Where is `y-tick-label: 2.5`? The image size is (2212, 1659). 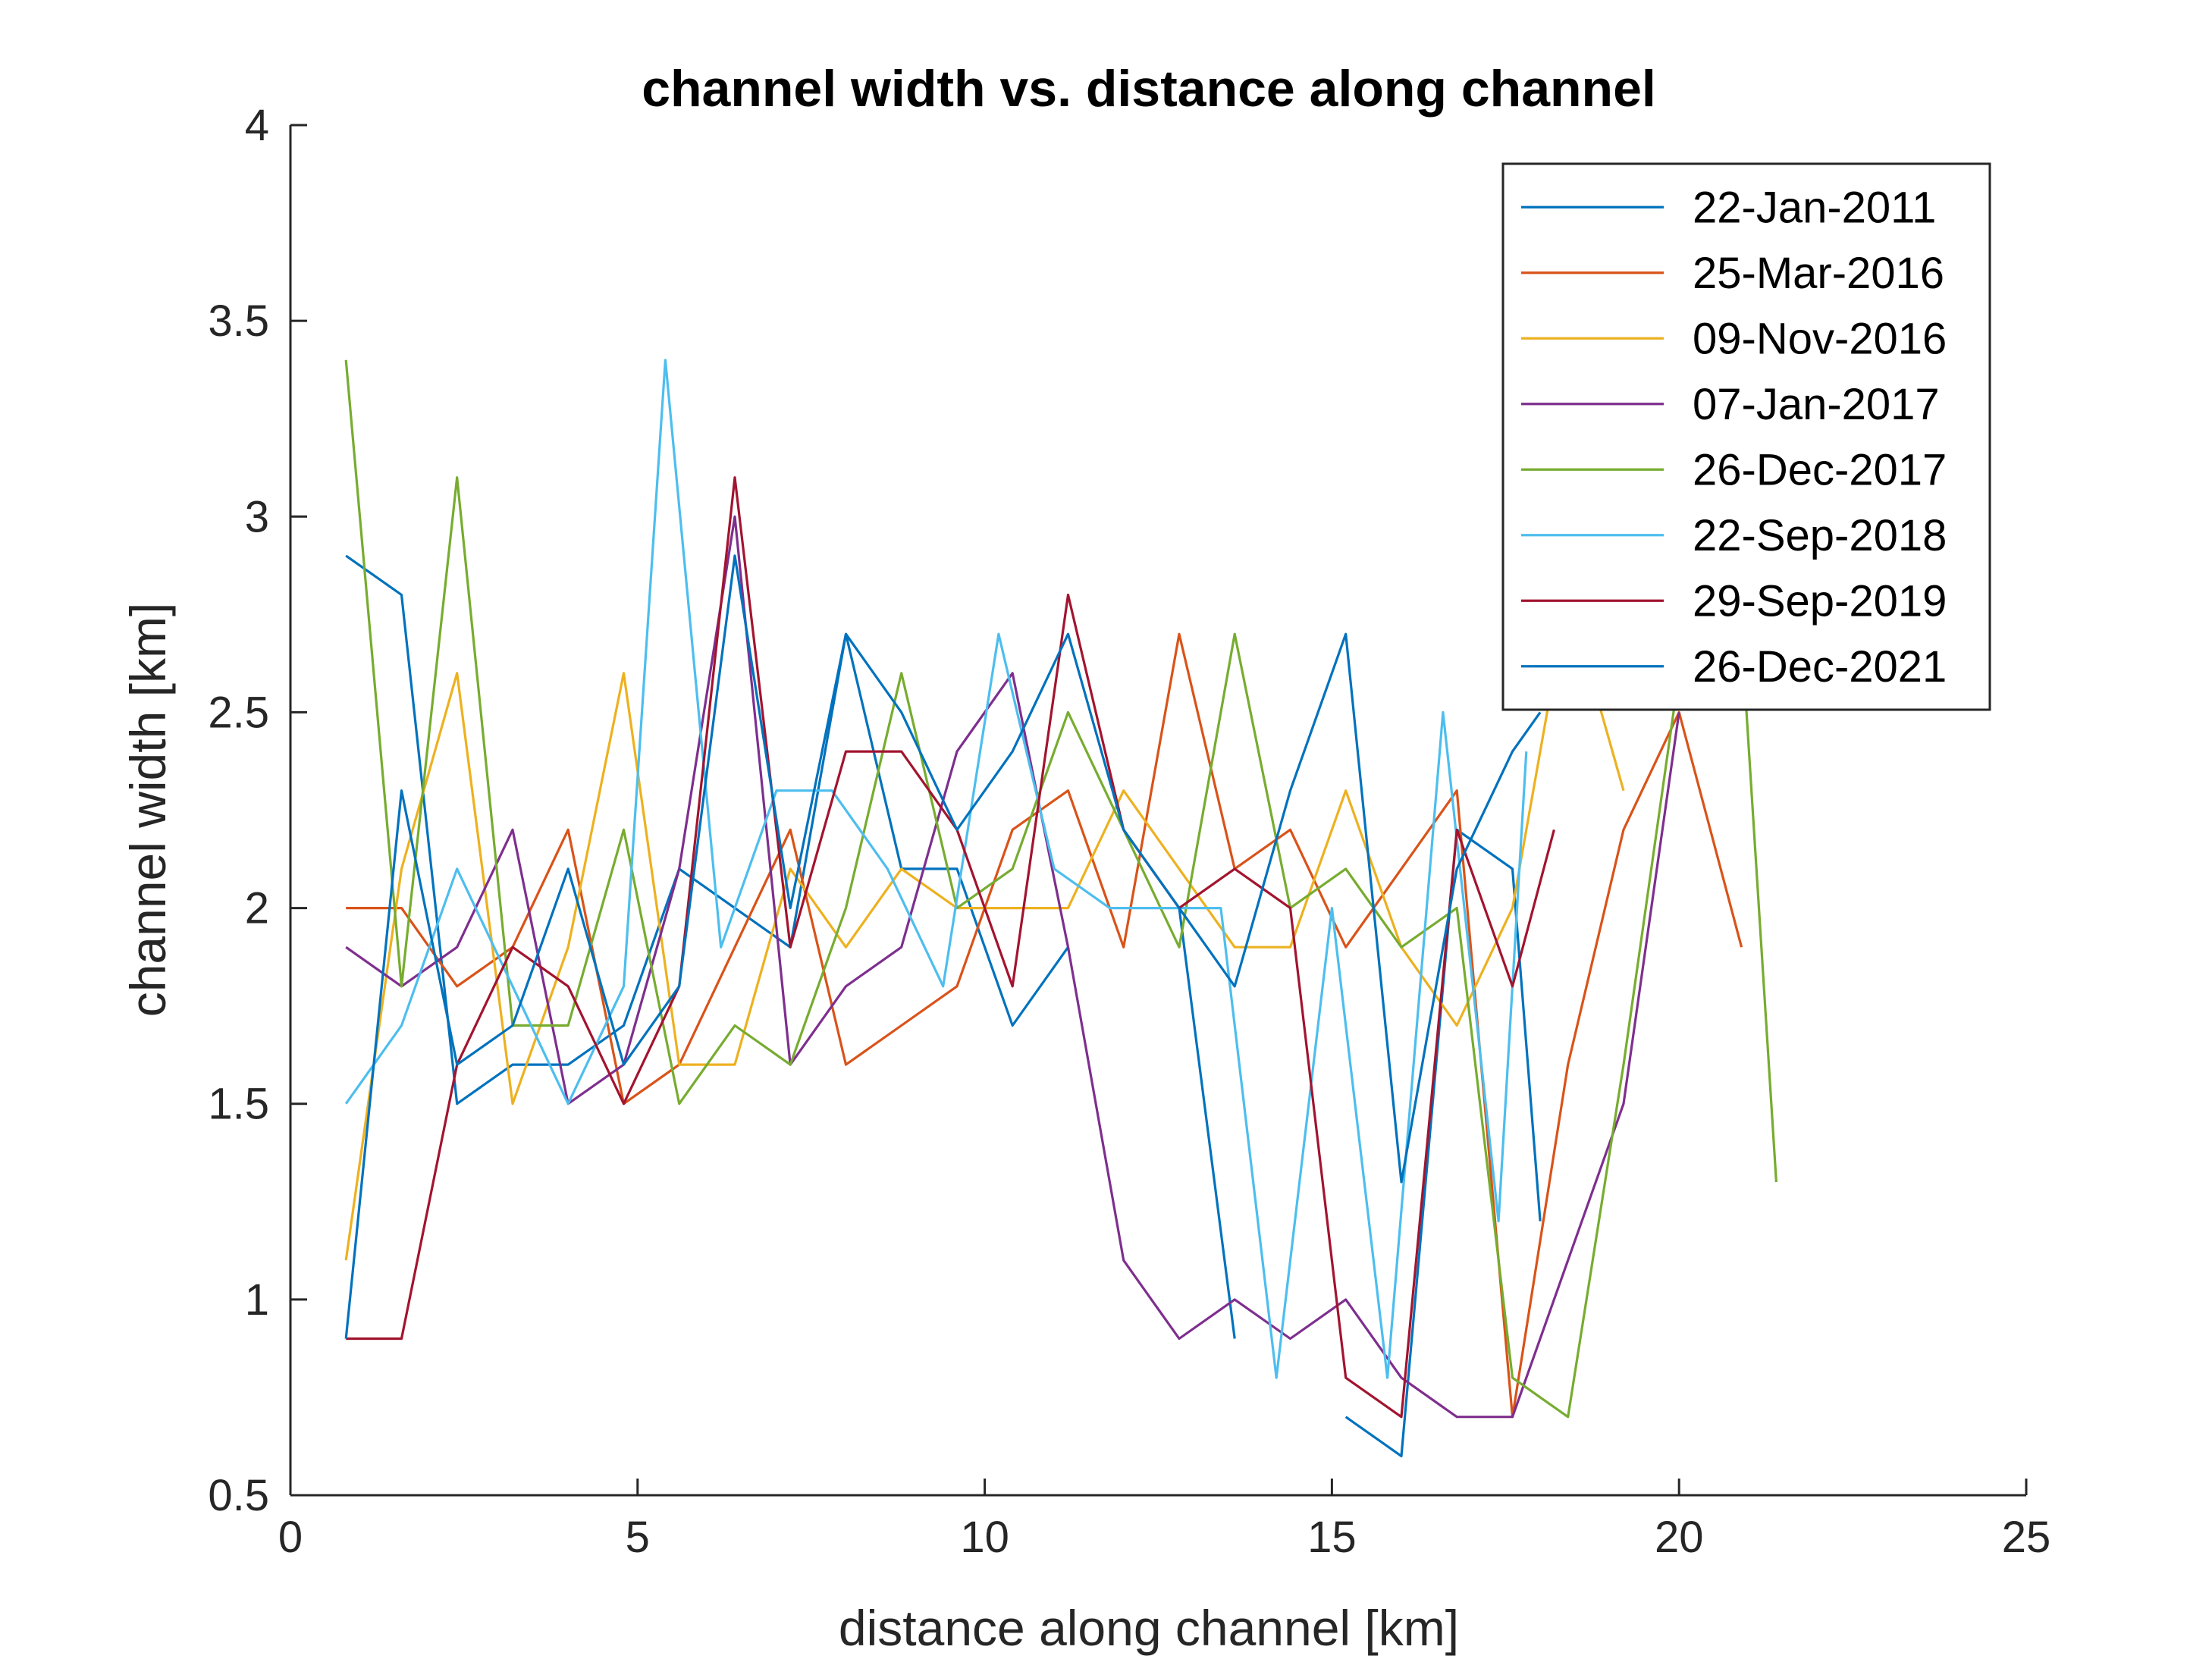
y-tick-label: 2.5 is located at coordinates (239, 712).